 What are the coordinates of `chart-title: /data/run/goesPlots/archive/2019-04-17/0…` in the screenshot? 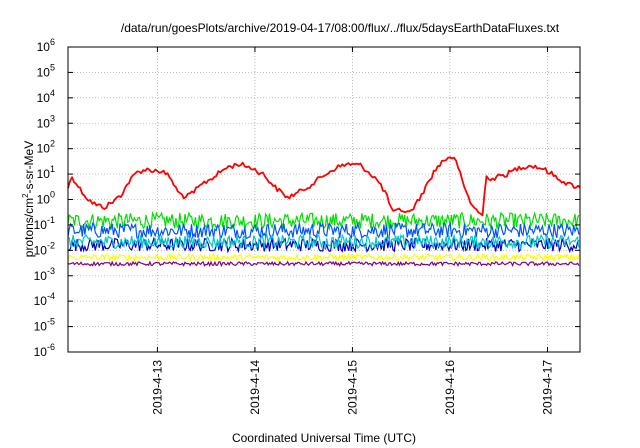 It's located at (340, 28).